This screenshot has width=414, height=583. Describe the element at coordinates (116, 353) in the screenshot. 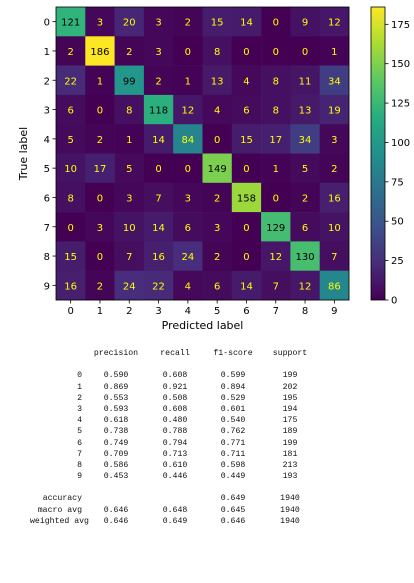

I see `report-header-precision: precision` at that location.